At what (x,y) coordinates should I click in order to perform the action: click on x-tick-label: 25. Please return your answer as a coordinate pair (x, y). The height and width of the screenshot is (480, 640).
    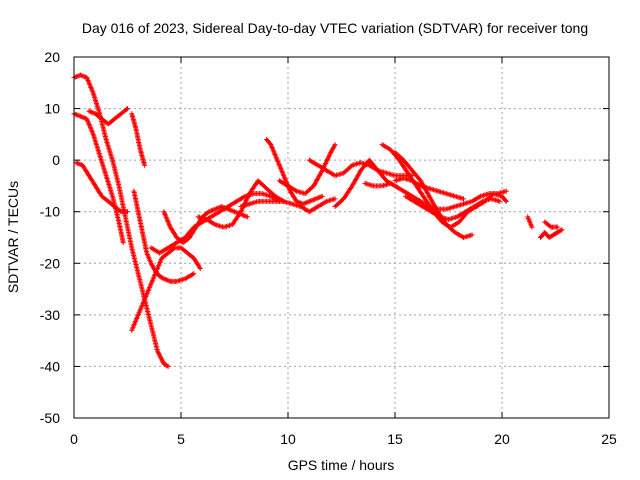
    Looking at the image, I should click on (609, 439).